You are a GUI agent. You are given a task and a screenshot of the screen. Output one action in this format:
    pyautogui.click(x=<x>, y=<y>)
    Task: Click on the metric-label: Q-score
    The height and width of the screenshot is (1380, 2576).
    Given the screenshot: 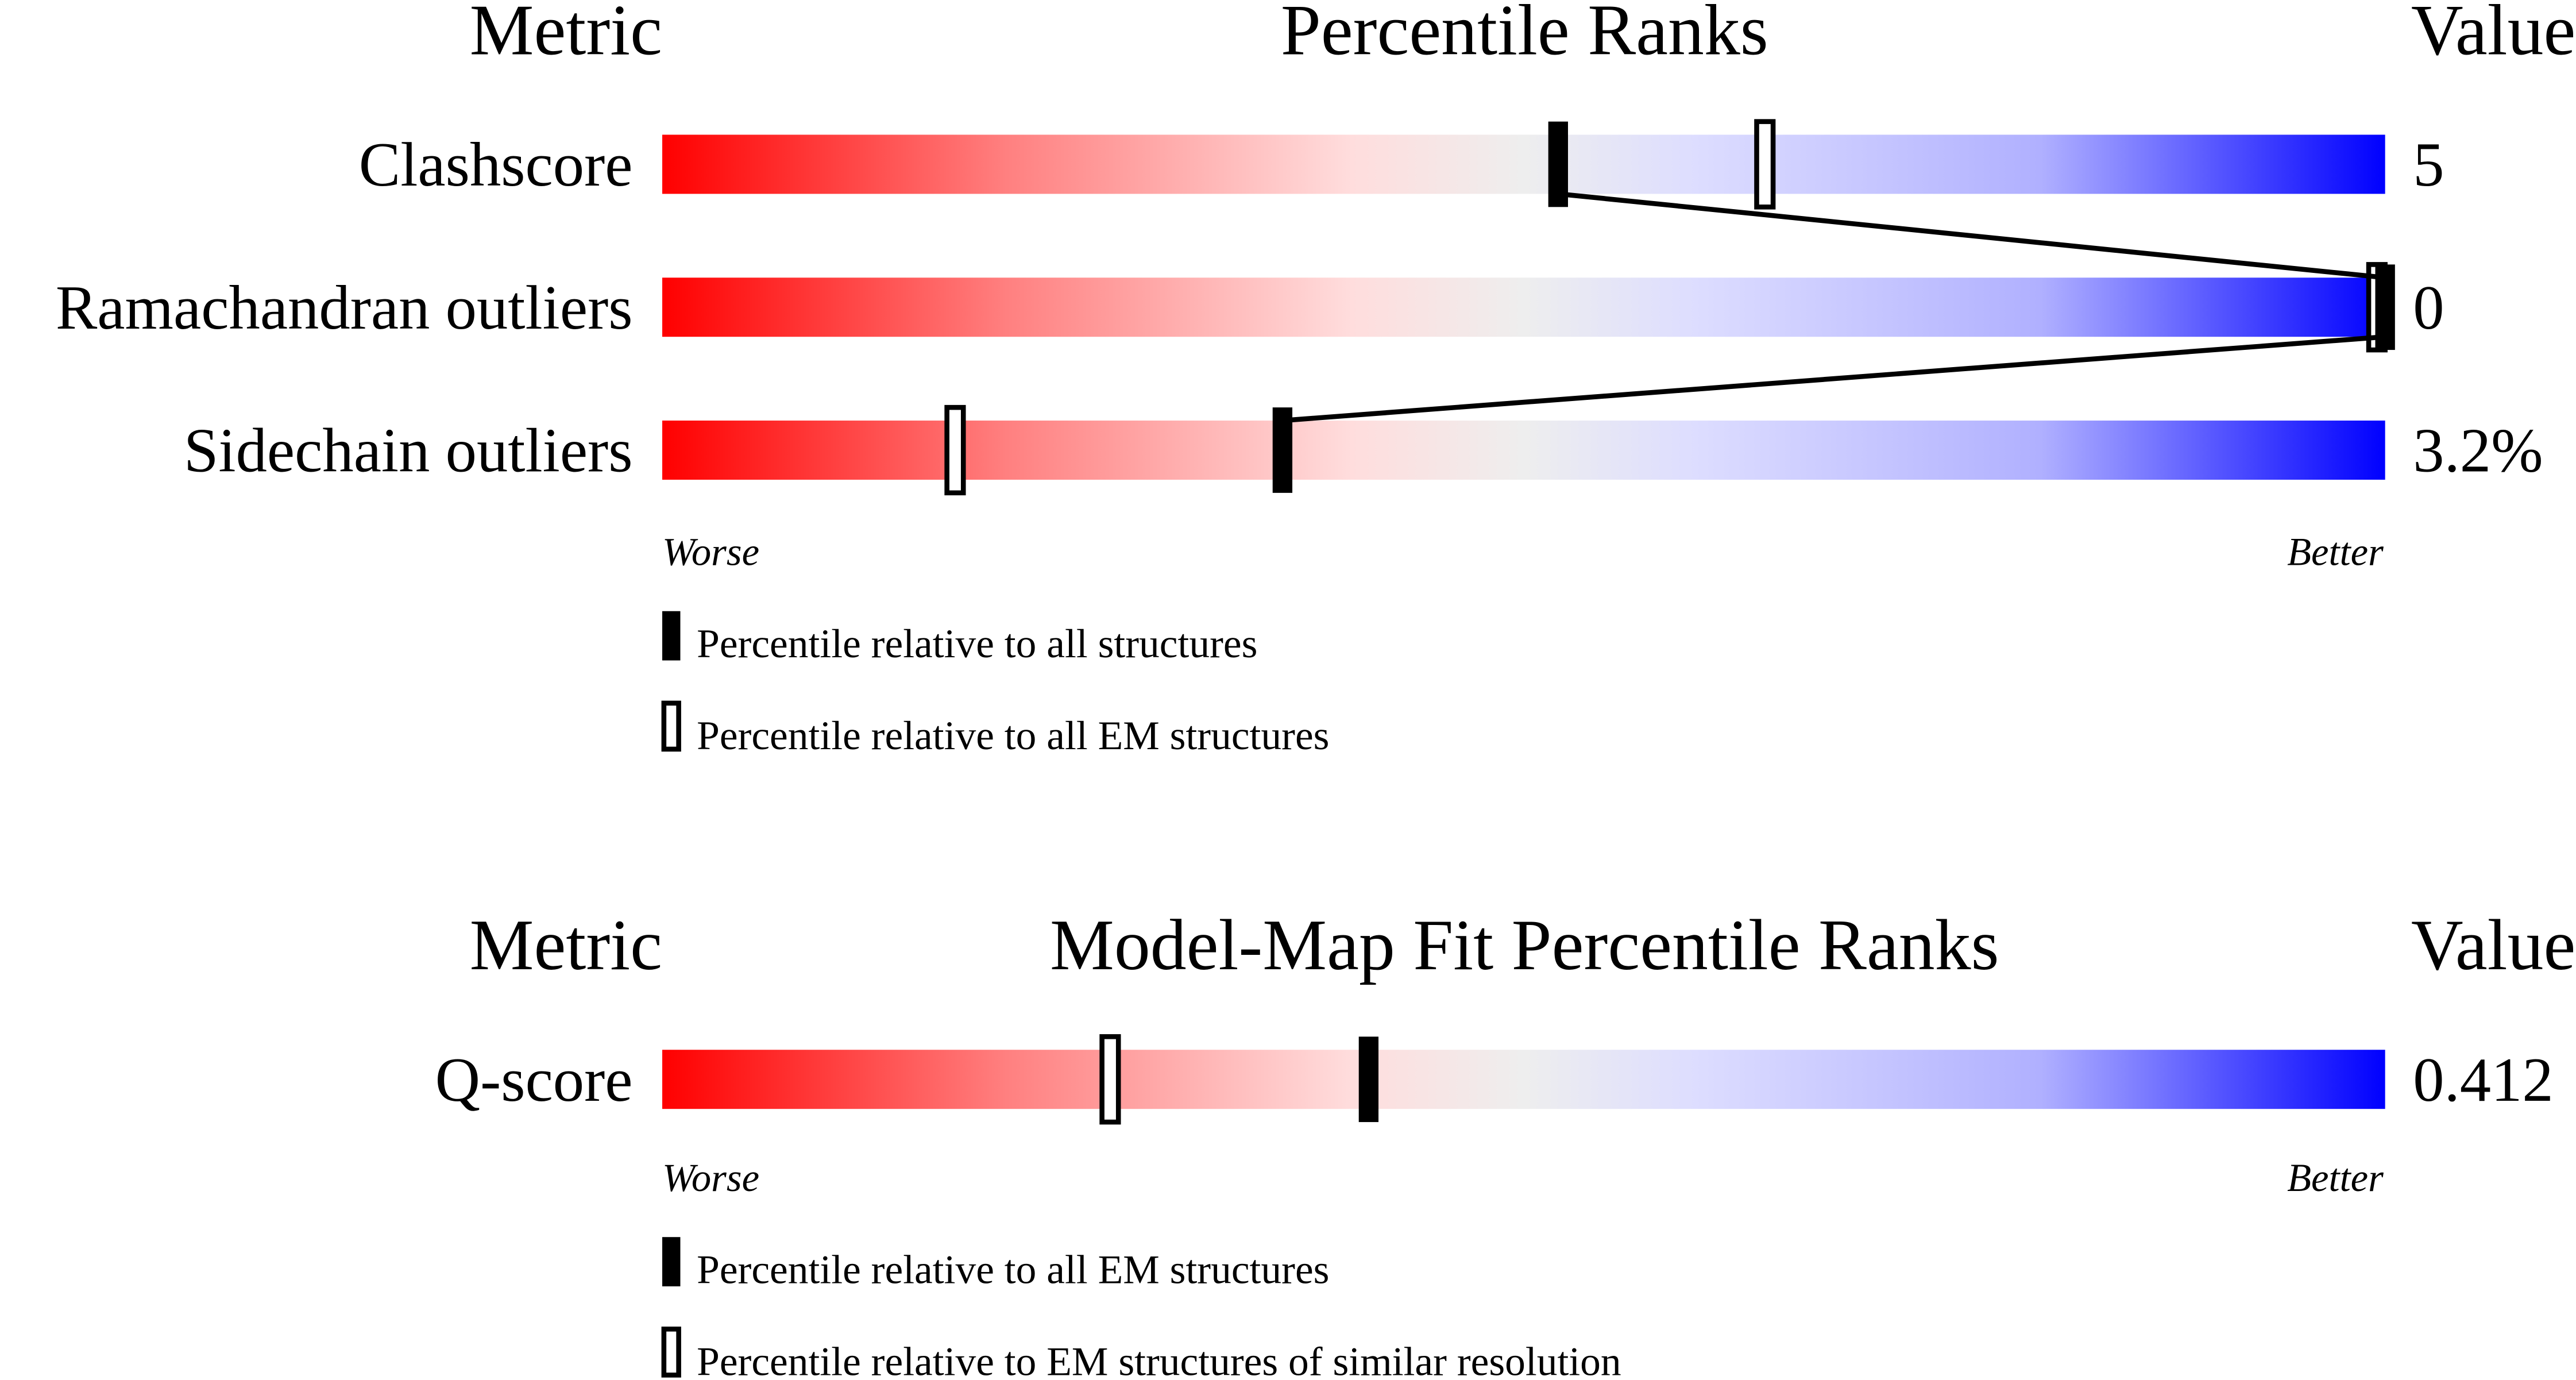 What is the action you would take?
    pyautogui.click(x=534, y=1080)
    